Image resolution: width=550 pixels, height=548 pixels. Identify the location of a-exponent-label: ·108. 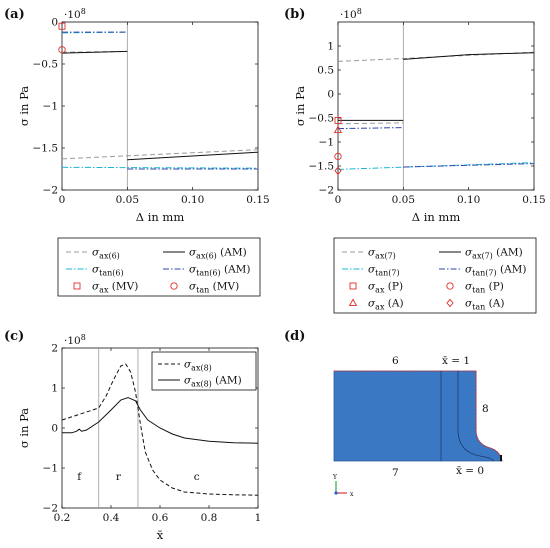
(75, 14).